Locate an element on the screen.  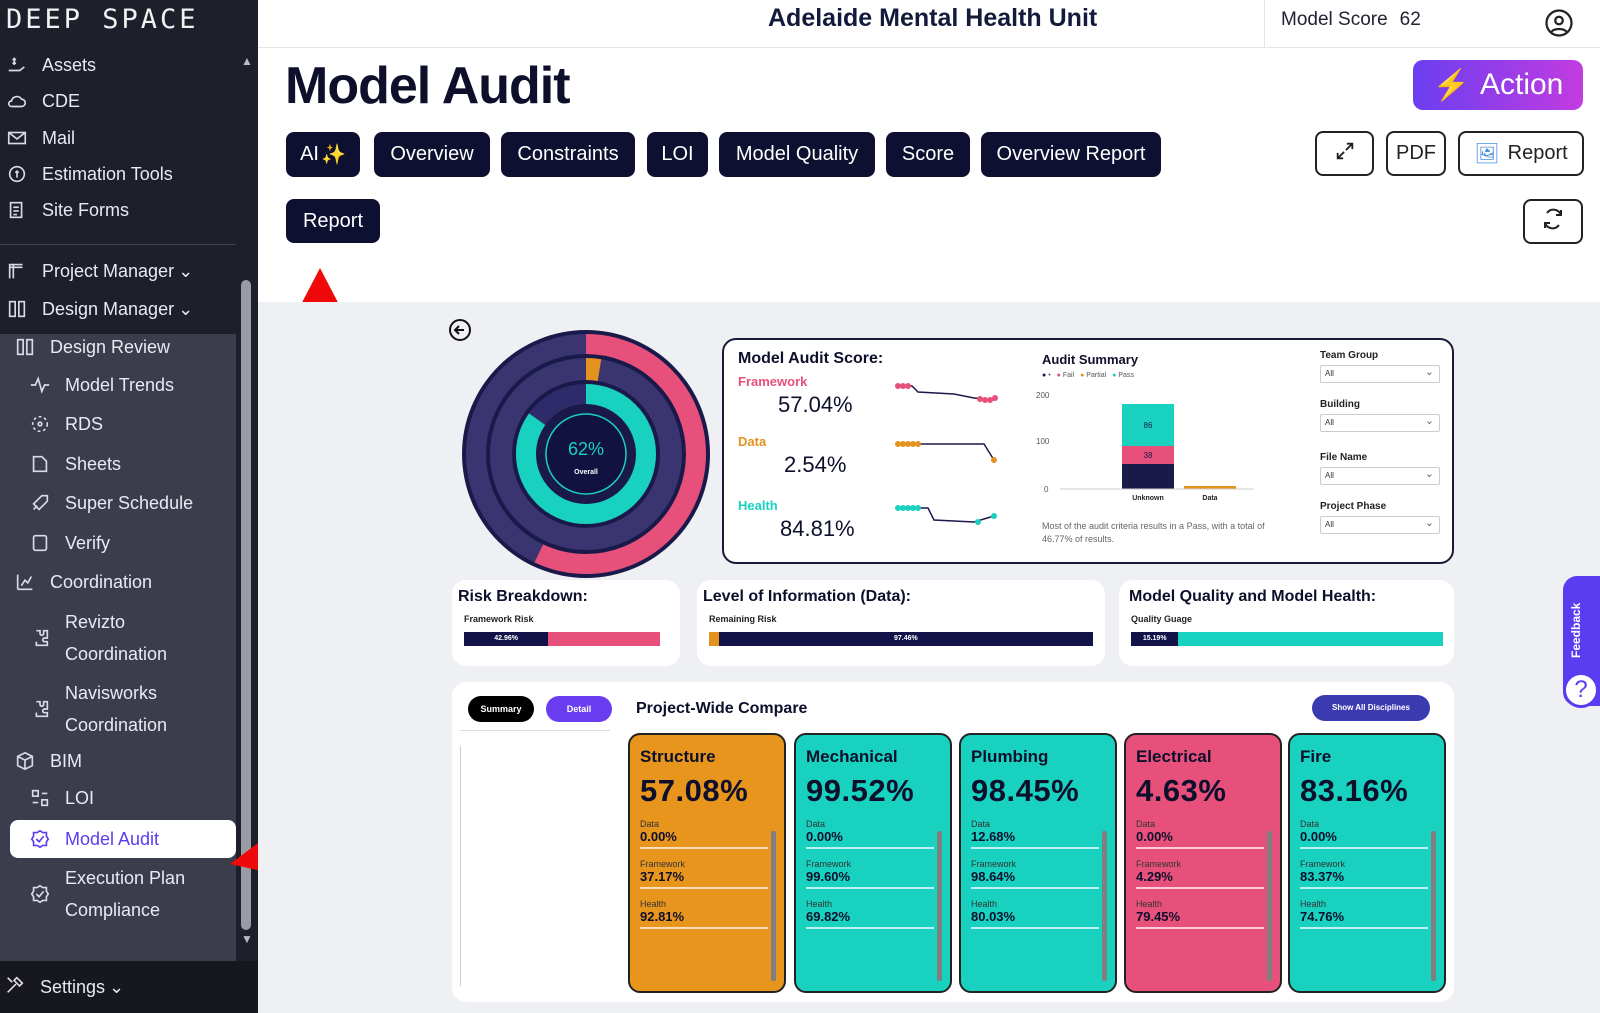
health-value: 74.76% is located at coordinates (1322, 916).